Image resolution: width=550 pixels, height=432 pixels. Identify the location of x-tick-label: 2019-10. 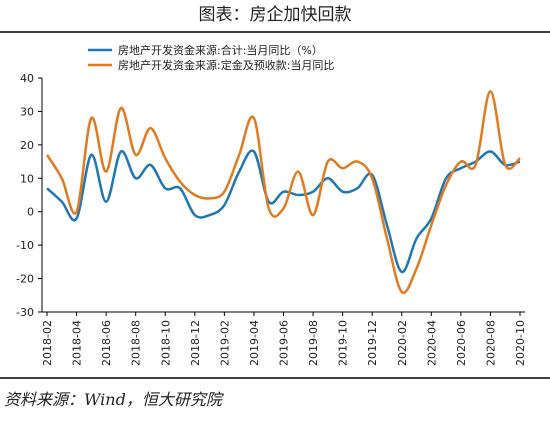
(343, 343).